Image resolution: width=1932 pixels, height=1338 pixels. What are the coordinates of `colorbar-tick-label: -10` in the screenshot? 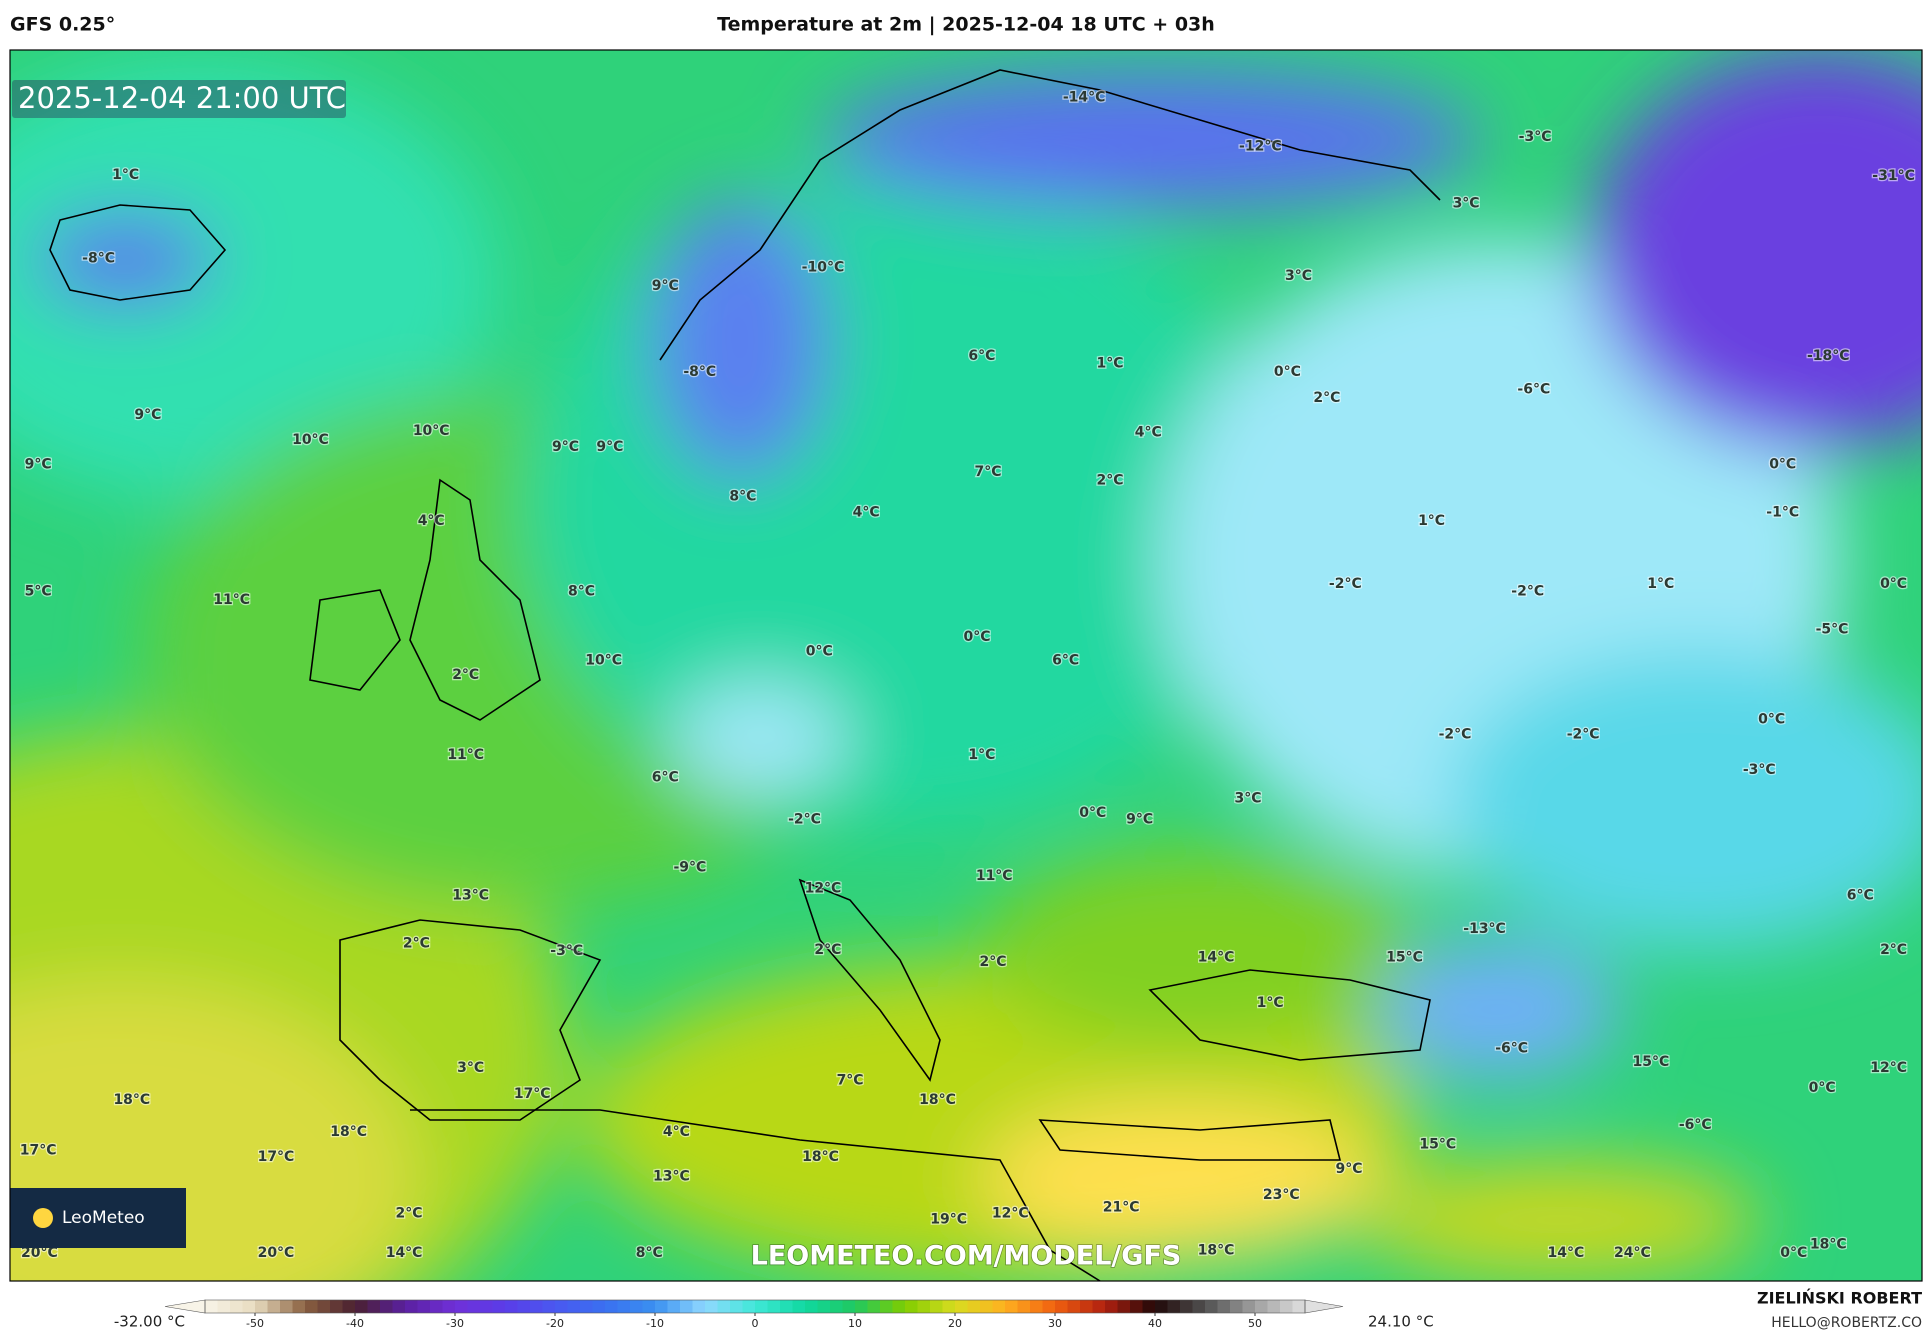 It's located at (655, 1323).